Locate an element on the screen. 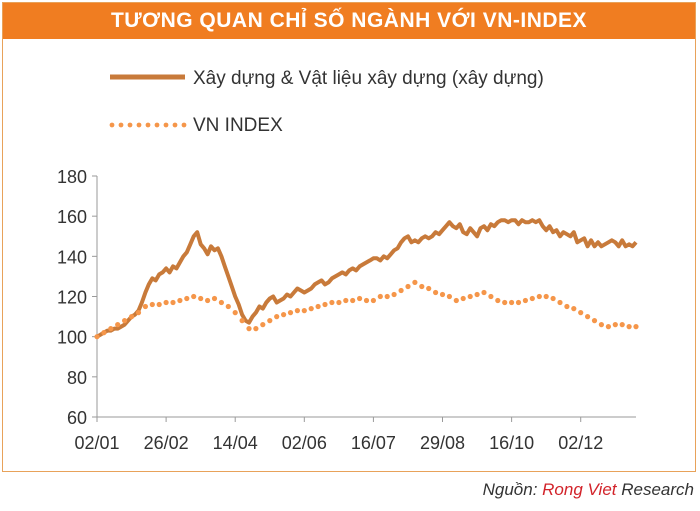  y-tick-label: 80 is located at coordinates (77, 378).